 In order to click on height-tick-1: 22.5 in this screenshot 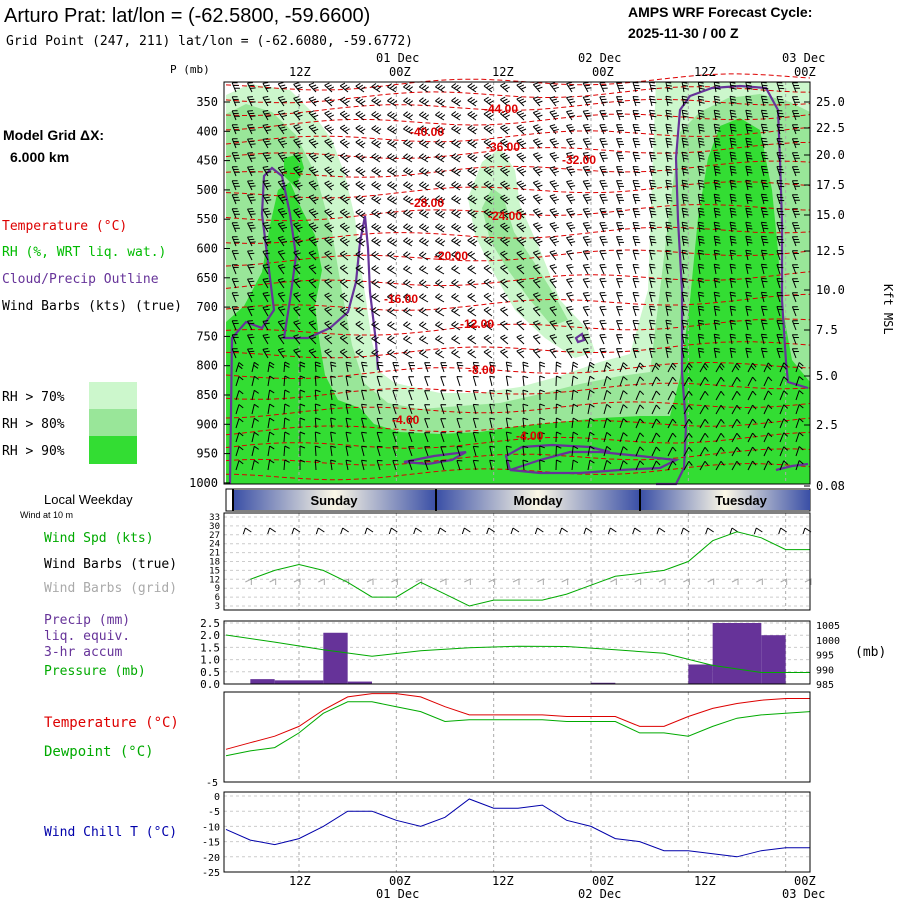, I will do `click(830, 128)`.